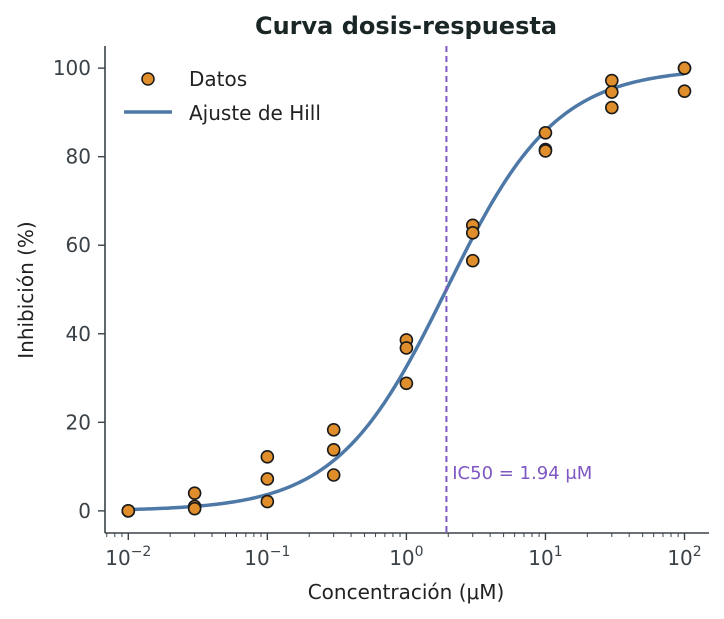  What do you see at coordinates (78, 334) in the screenshot?
I see `y-tick-label: 40` at bounding box center [78, 334].